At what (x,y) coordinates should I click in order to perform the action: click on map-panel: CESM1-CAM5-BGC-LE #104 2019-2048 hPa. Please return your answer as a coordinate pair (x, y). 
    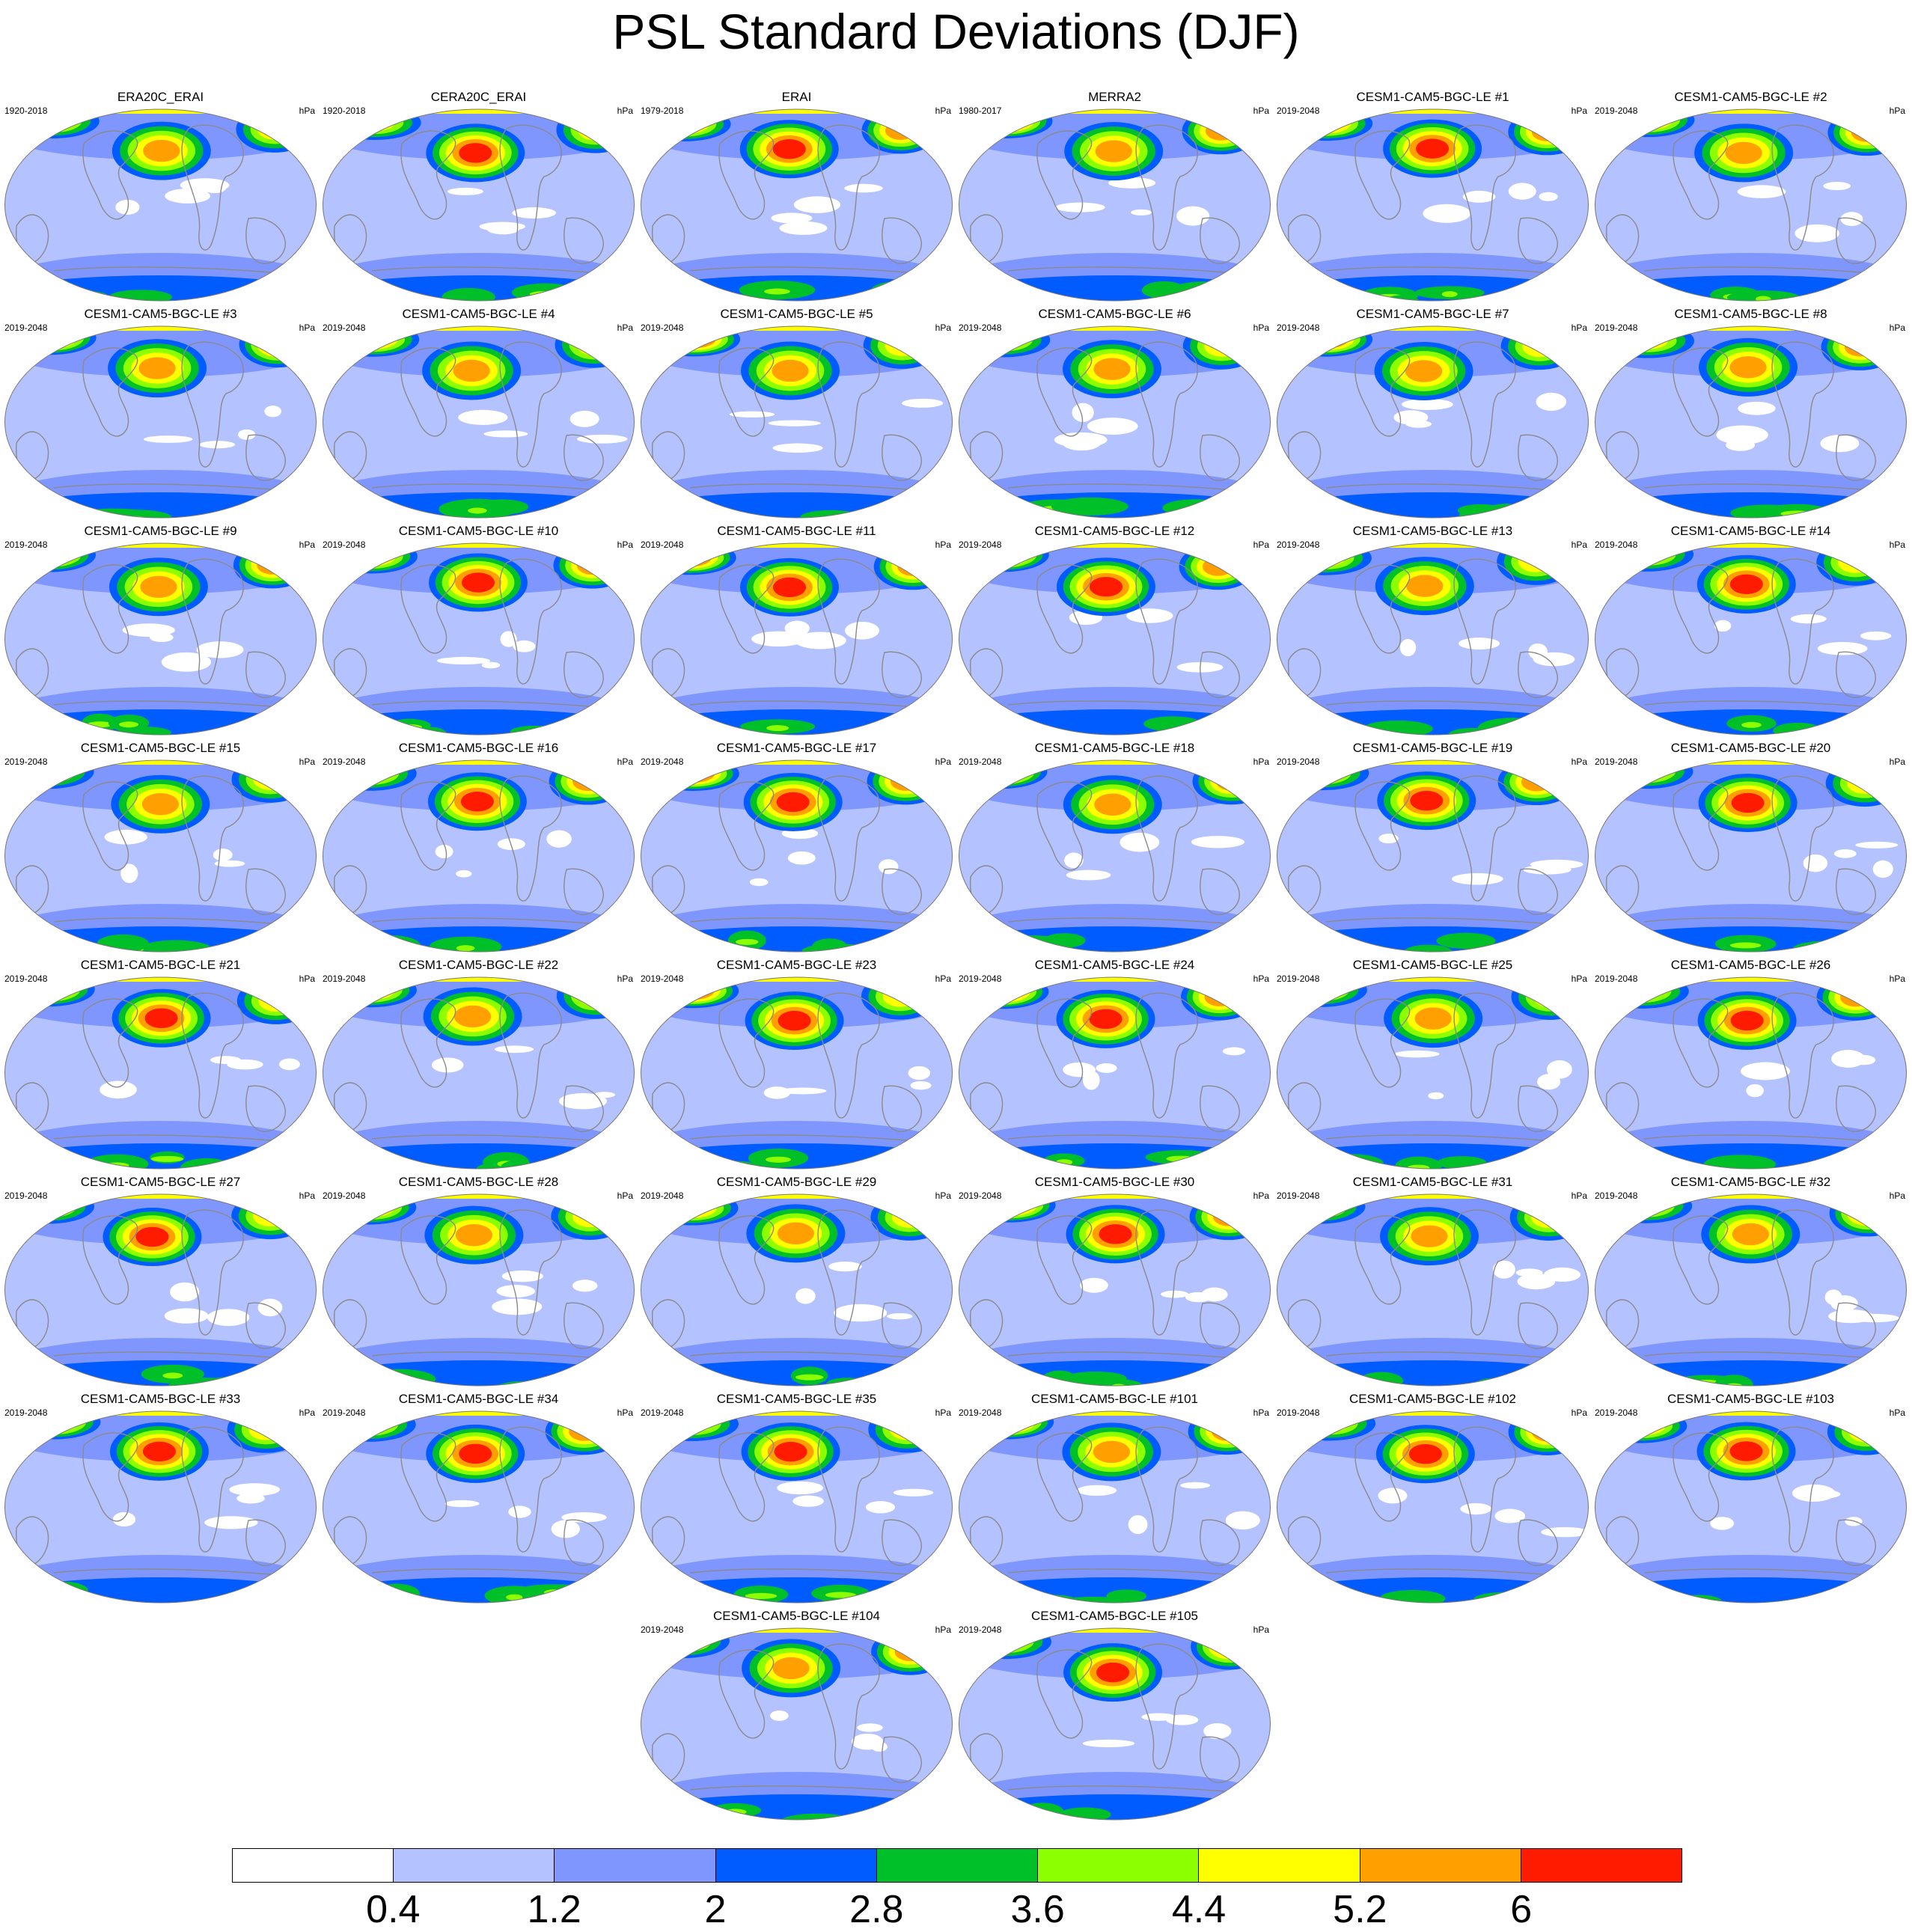
    Looking at the image, I should click on (797, 1716).